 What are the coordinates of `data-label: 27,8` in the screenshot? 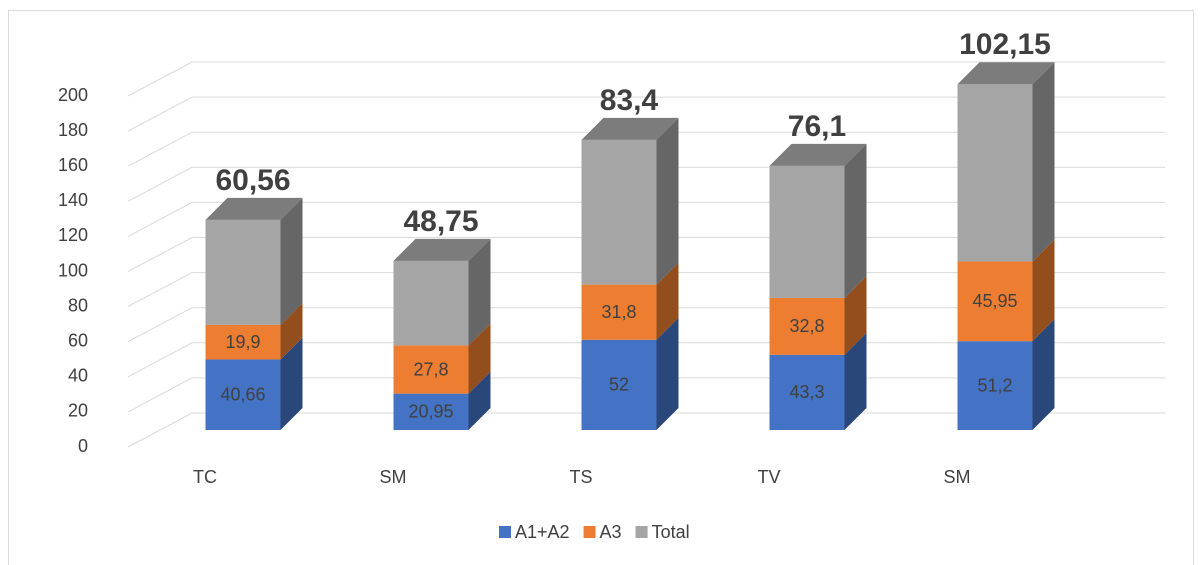 It's located at (430, 369).